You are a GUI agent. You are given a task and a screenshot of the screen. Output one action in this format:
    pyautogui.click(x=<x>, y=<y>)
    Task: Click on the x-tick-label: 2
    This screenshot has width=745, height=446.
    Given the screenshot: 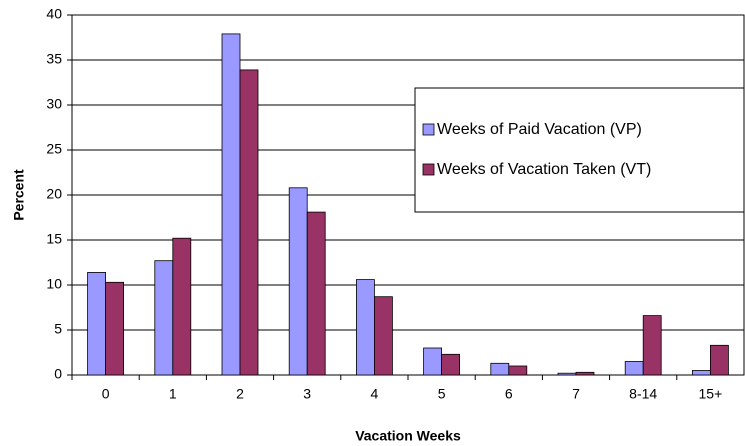 What is the action you would take?
    pyautogui.click(x=240, y=394)
    